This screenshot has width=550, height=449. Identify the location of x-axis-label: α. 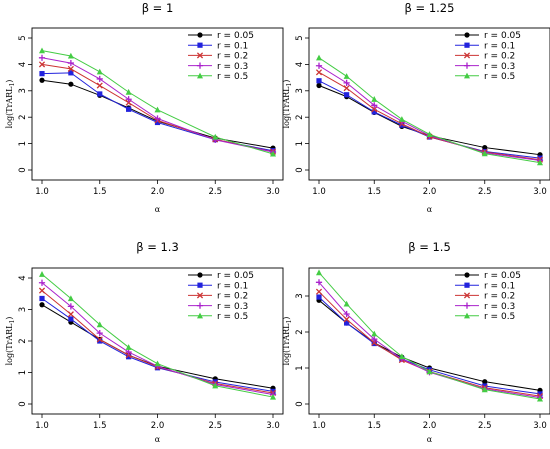
(158, 209).